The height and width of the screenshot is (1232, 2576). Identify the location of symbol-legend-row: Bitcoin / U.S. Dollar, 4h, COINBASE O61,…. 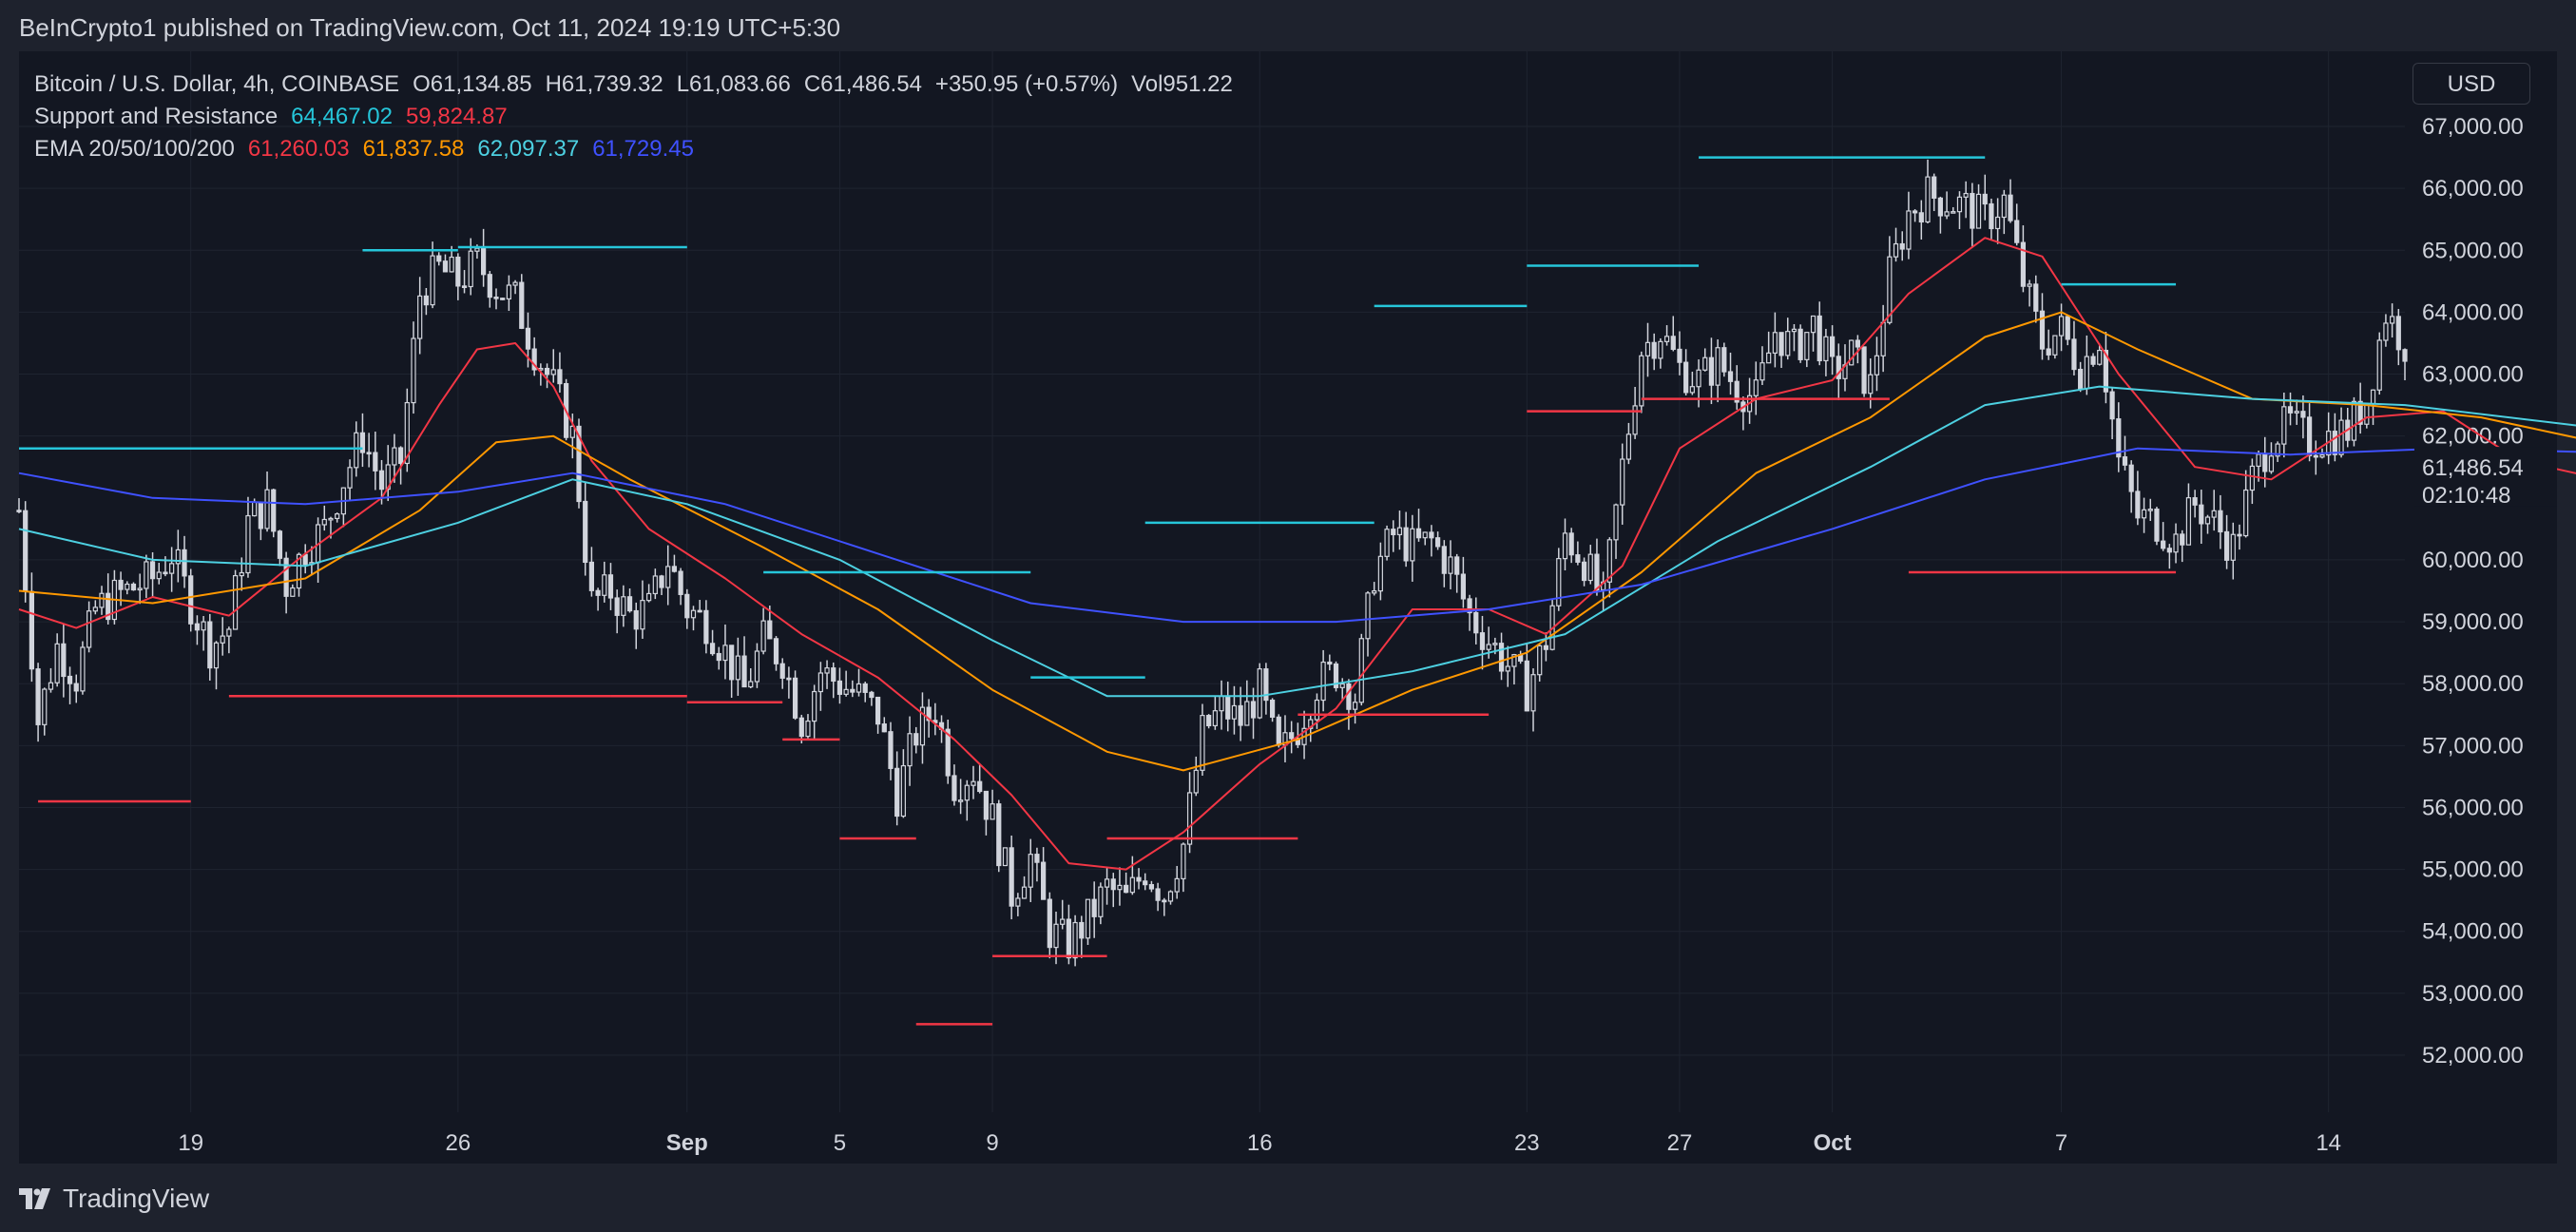
(633, 84).